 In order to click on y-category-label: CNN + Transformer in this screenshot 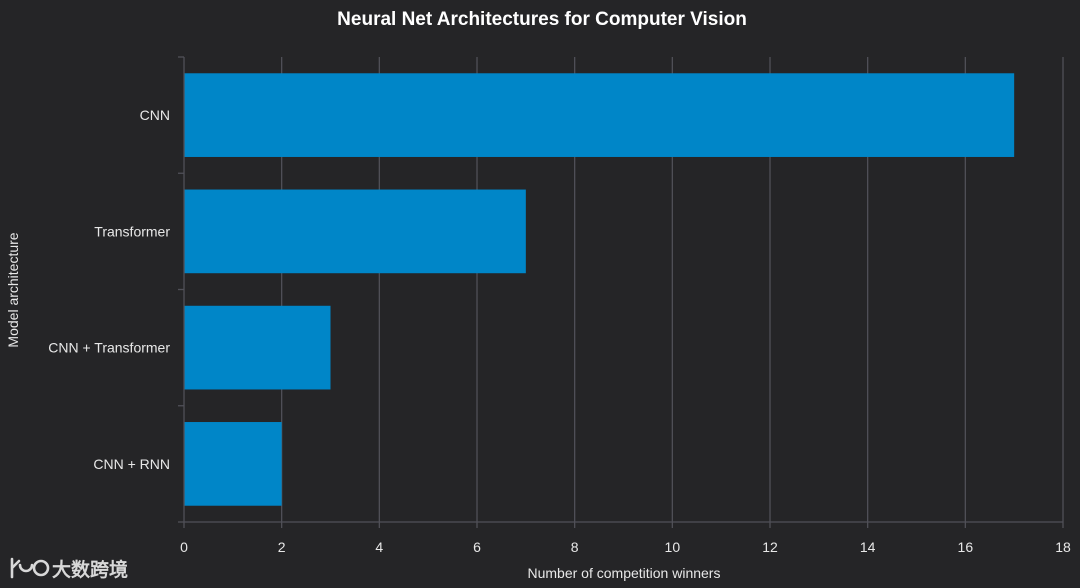, I will do `click(109, 348)`.